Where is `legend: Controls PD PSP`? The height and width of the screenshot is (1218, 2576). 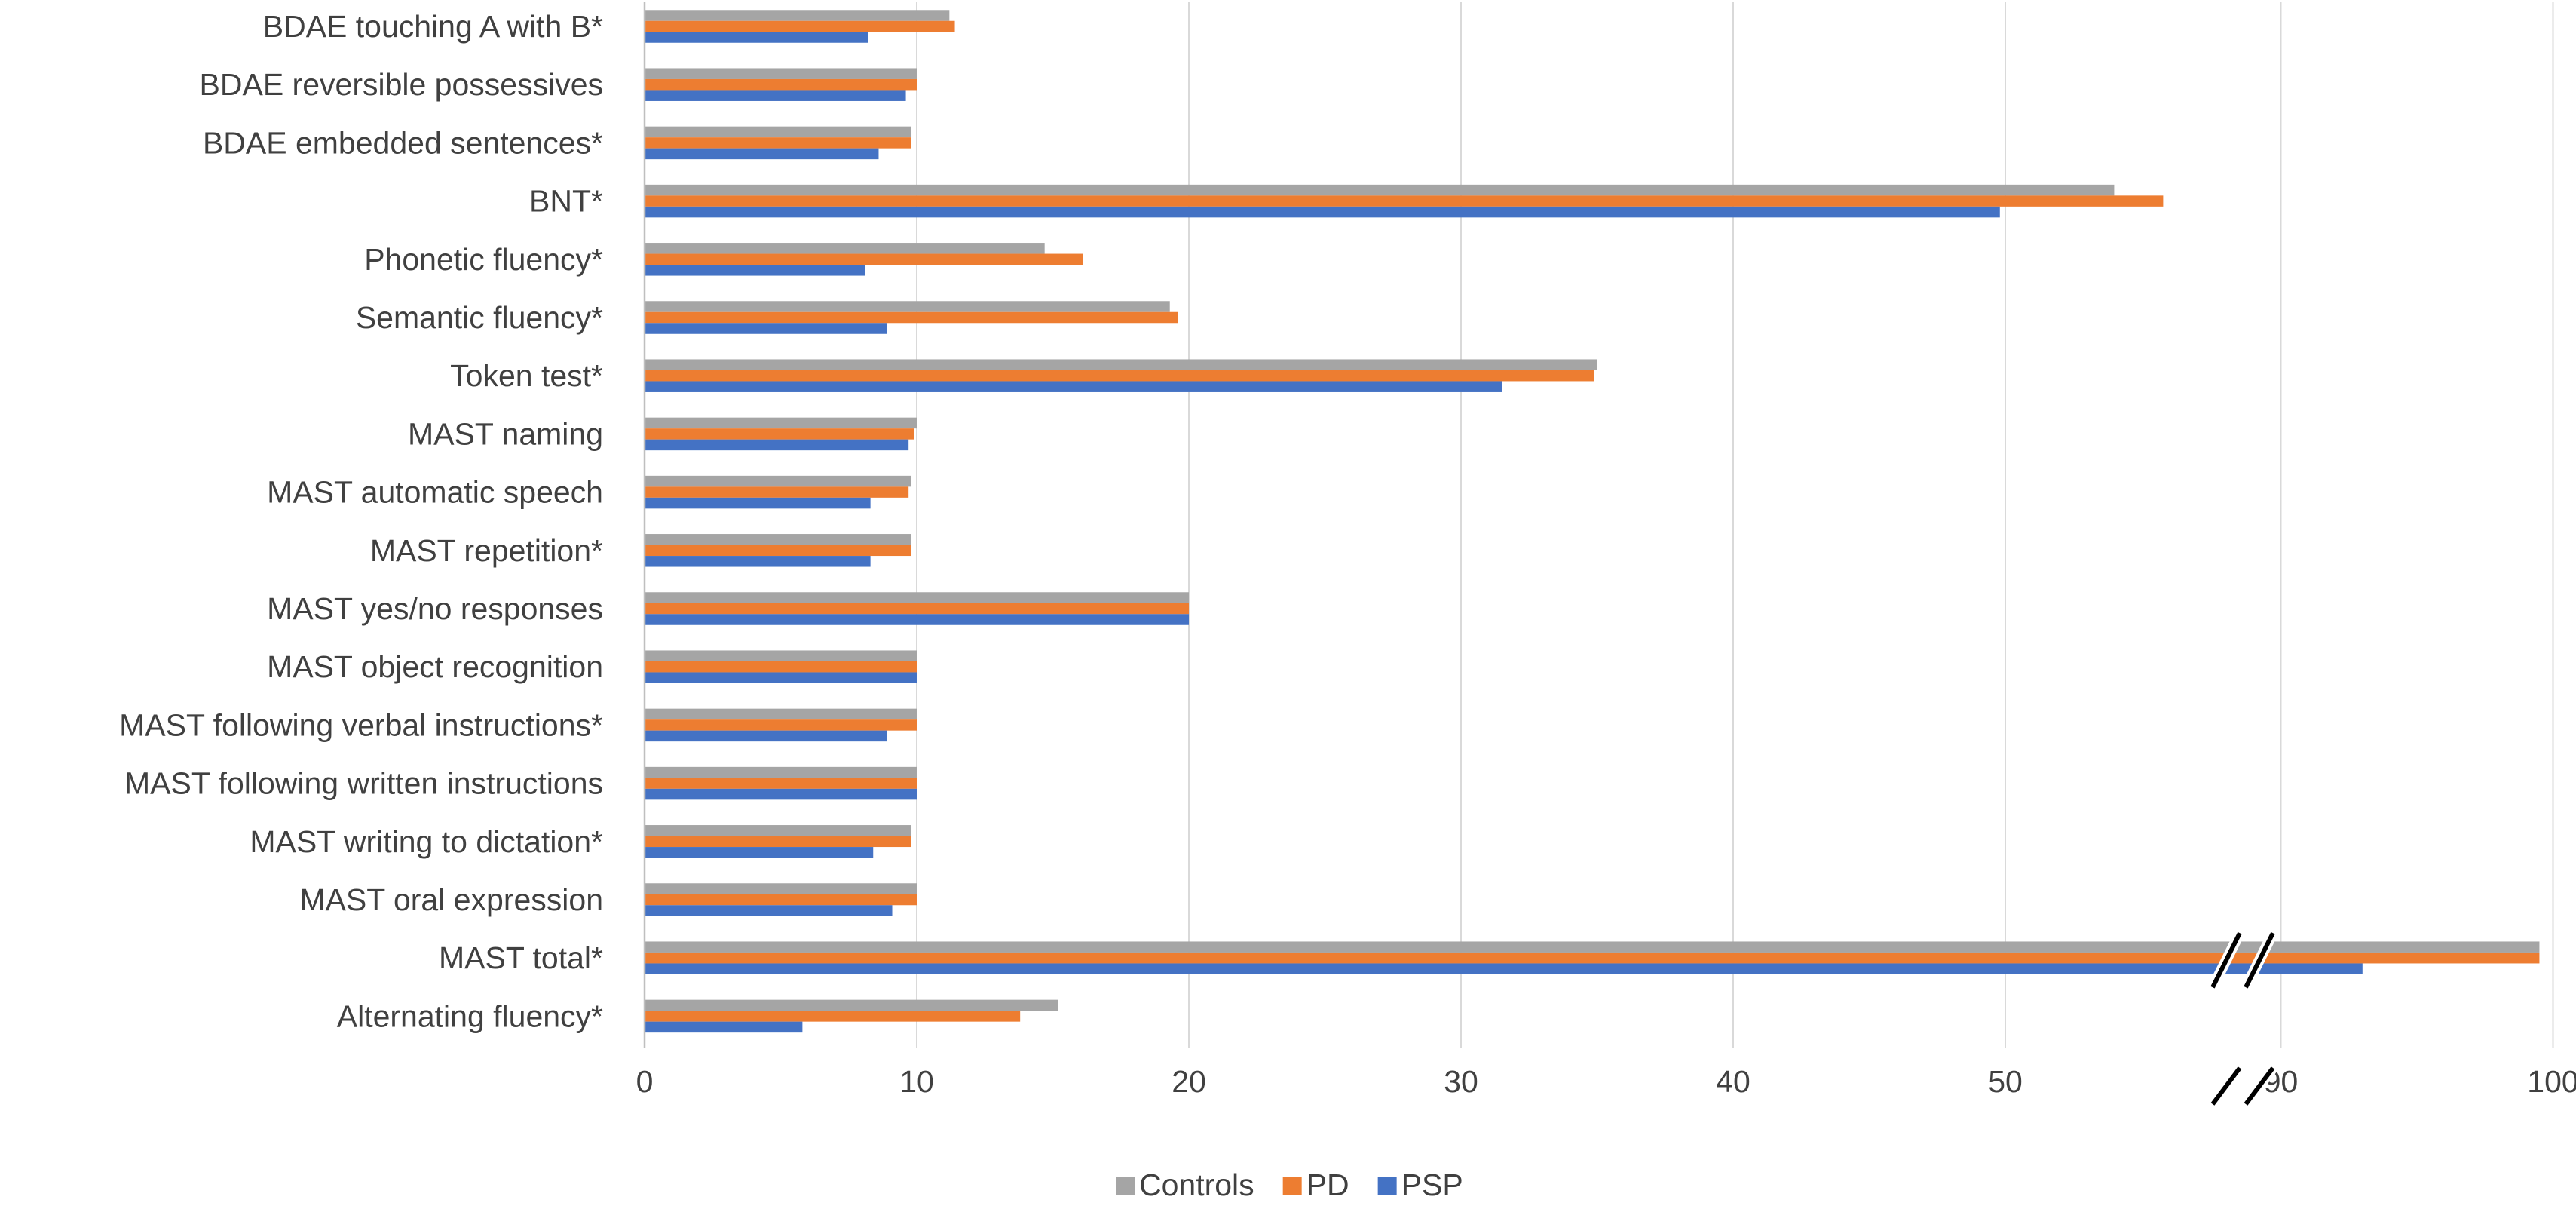 legend: Controls PD PSP is located at coordinates (1289, 1184).